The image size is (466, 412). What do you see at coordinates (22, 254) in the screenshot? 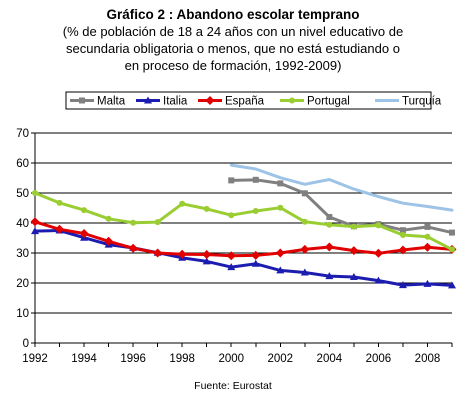
I see `y-tick-label: 30` at bounding box center [22, 254].